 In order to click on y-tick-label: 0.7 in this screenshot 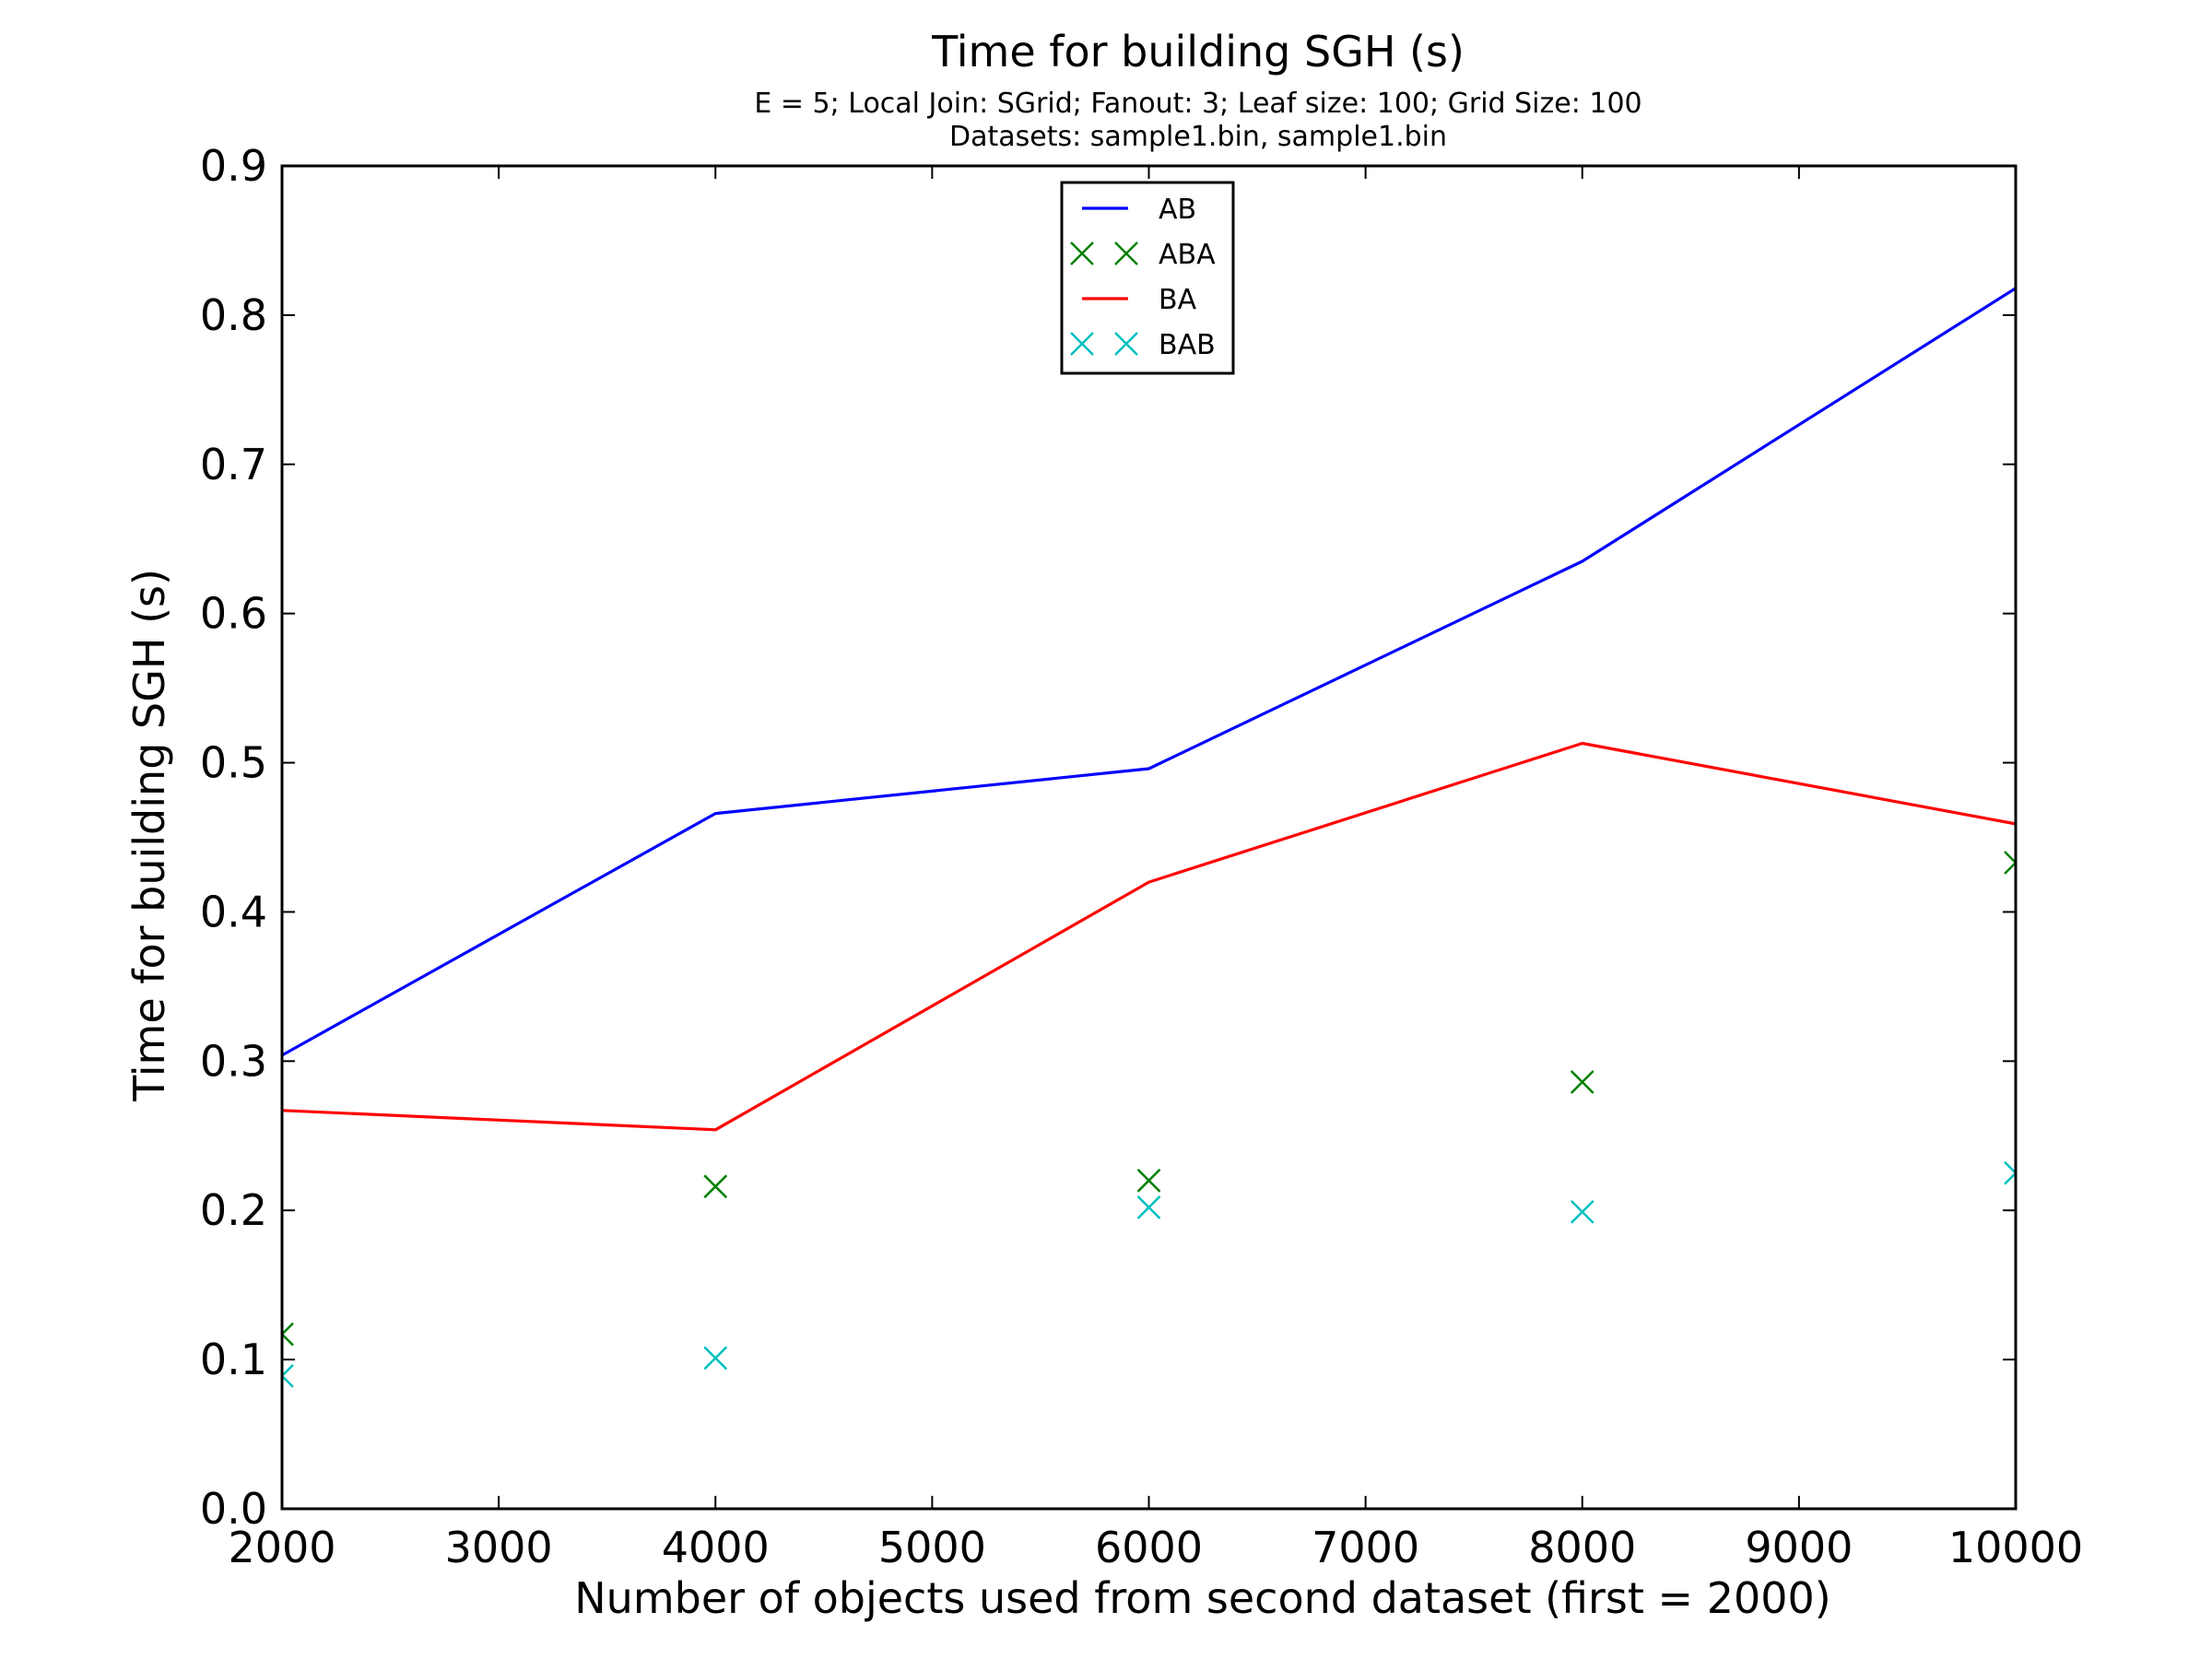, I will do `click(233, 464)`.